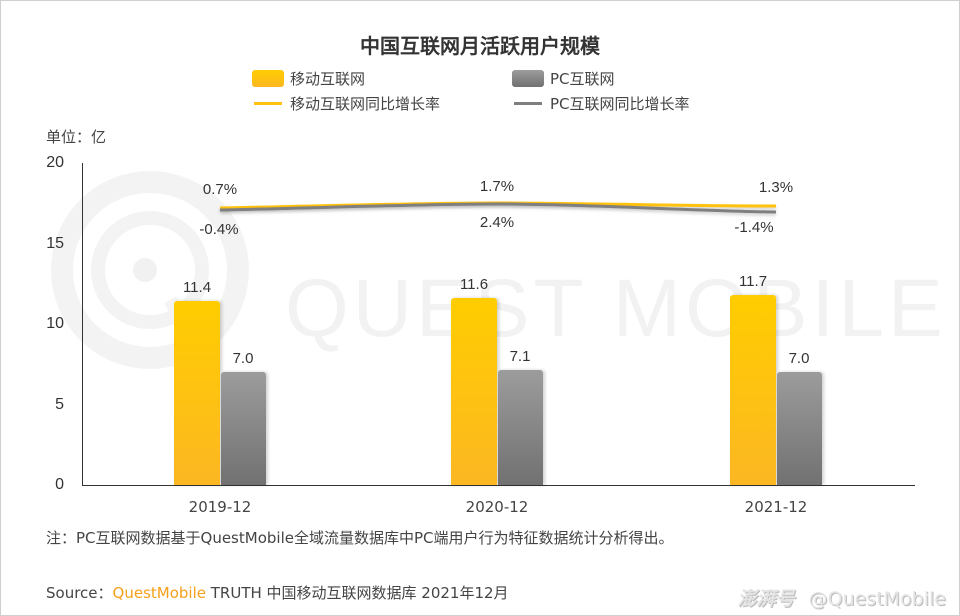  I want to click on bar-label-pc-2019: 7.0, so click(243, 358).